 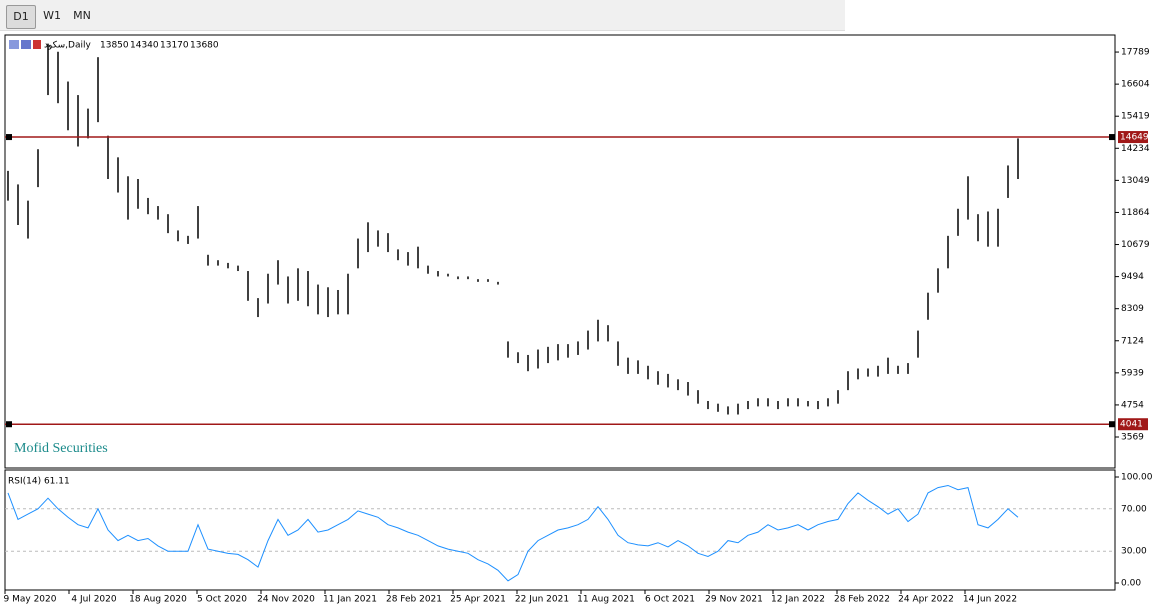 I want to click on y-tick-label: 14234, so click(x=1135, y=149).